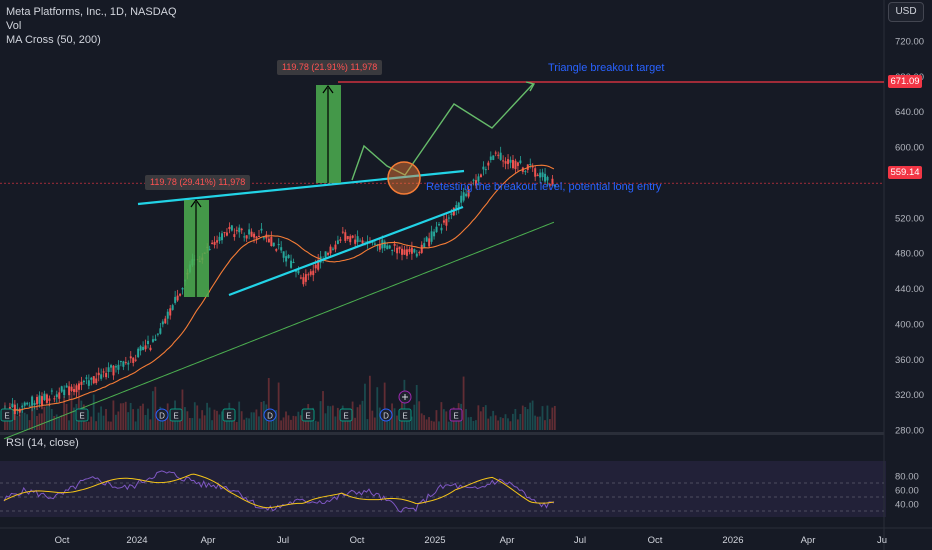  Describe the element at coordinates (198, 182) in the screenshot. I see `measure-label-1: 119.78 (29.41%) 11,978` at that location.